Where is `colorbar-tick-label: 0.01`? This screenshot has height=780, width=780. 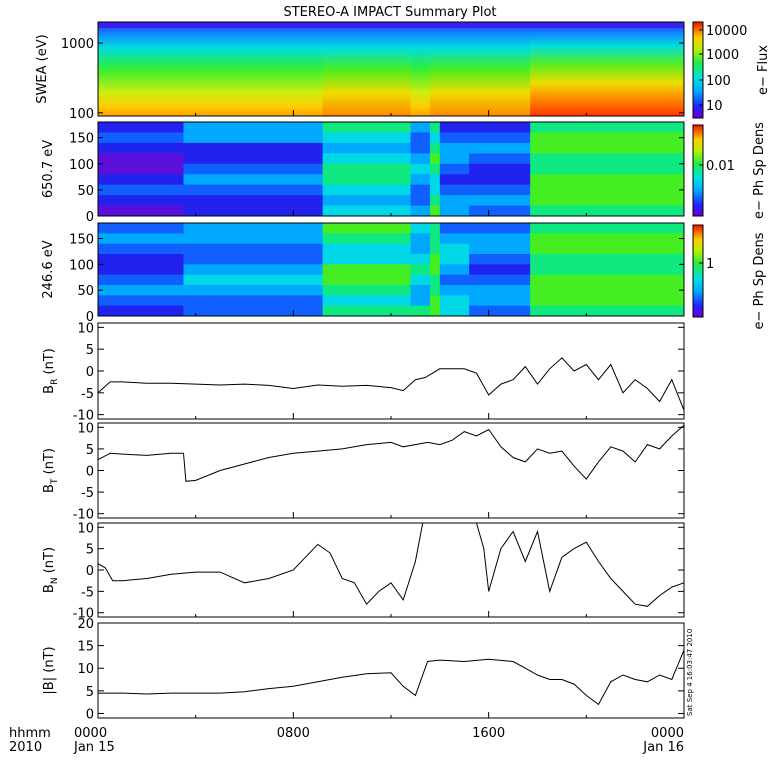 colorbar-tick-label: 0.01 is located at coordinates (720, 166).